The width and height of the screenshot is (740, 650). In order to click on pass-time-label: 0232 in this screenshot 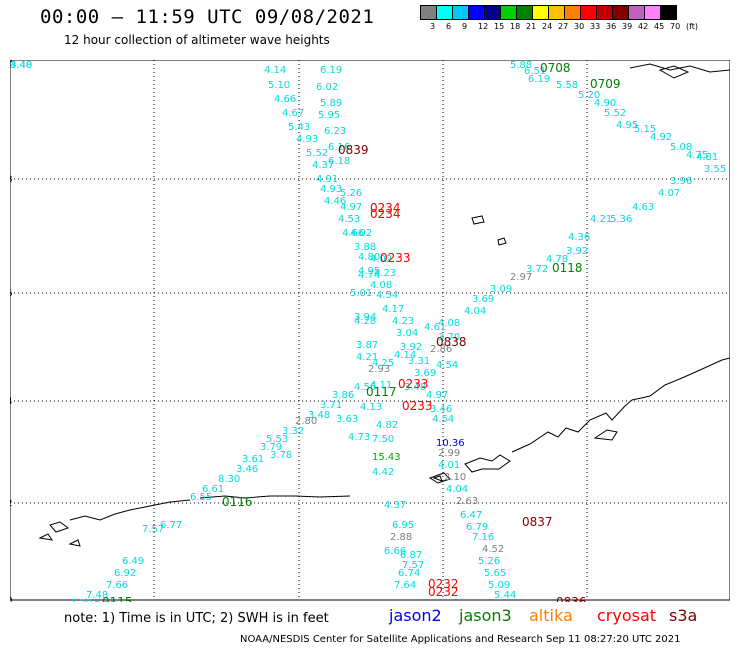, I will do `click(443, 584)`.